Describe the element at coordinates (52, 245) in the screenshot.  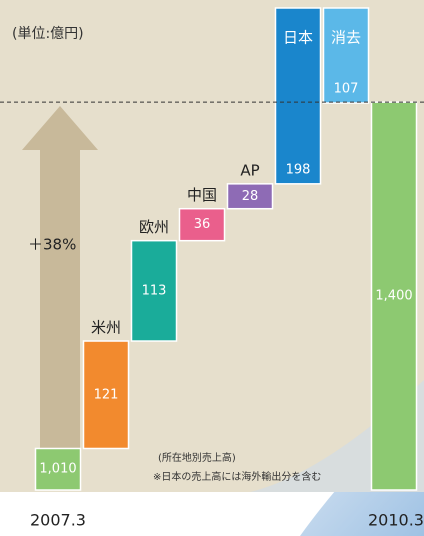
I see `growth-annotation: ＋38%` at that location.